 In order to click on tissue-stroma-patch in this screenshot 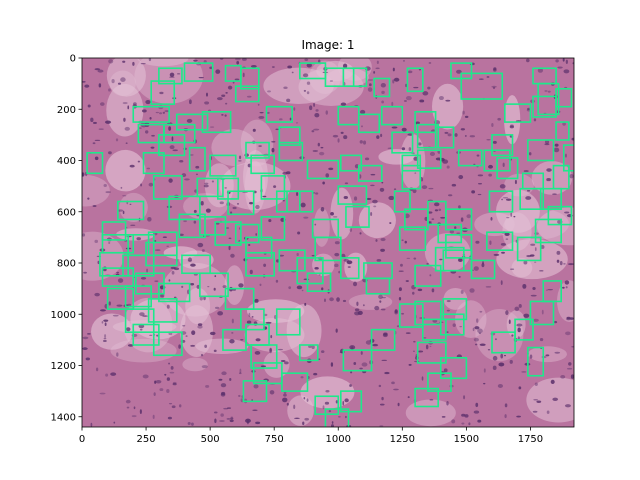, I will do `click(547, 354)`.